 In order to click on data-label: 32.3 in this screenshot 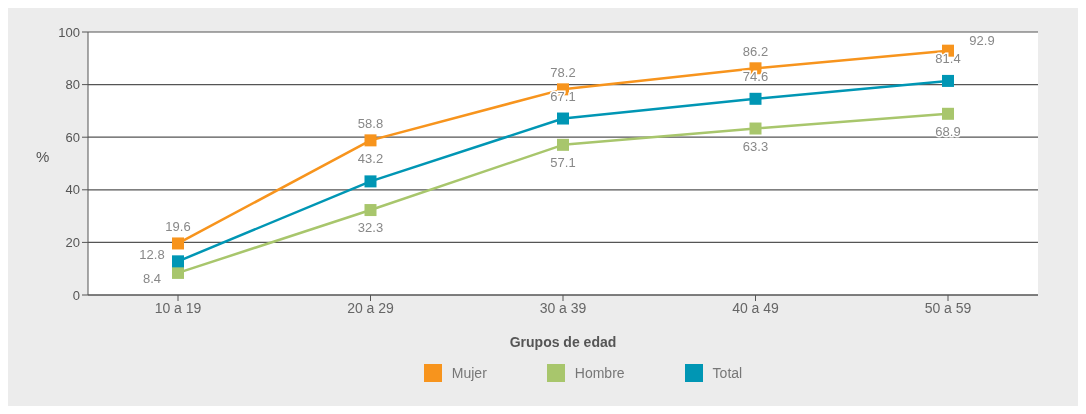, I will do `click(370, 228)`.